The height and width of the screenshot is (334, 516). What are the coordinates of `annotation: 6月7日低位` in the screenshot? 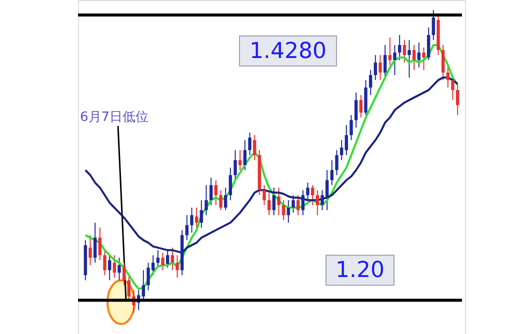 It's located at (114, 117).